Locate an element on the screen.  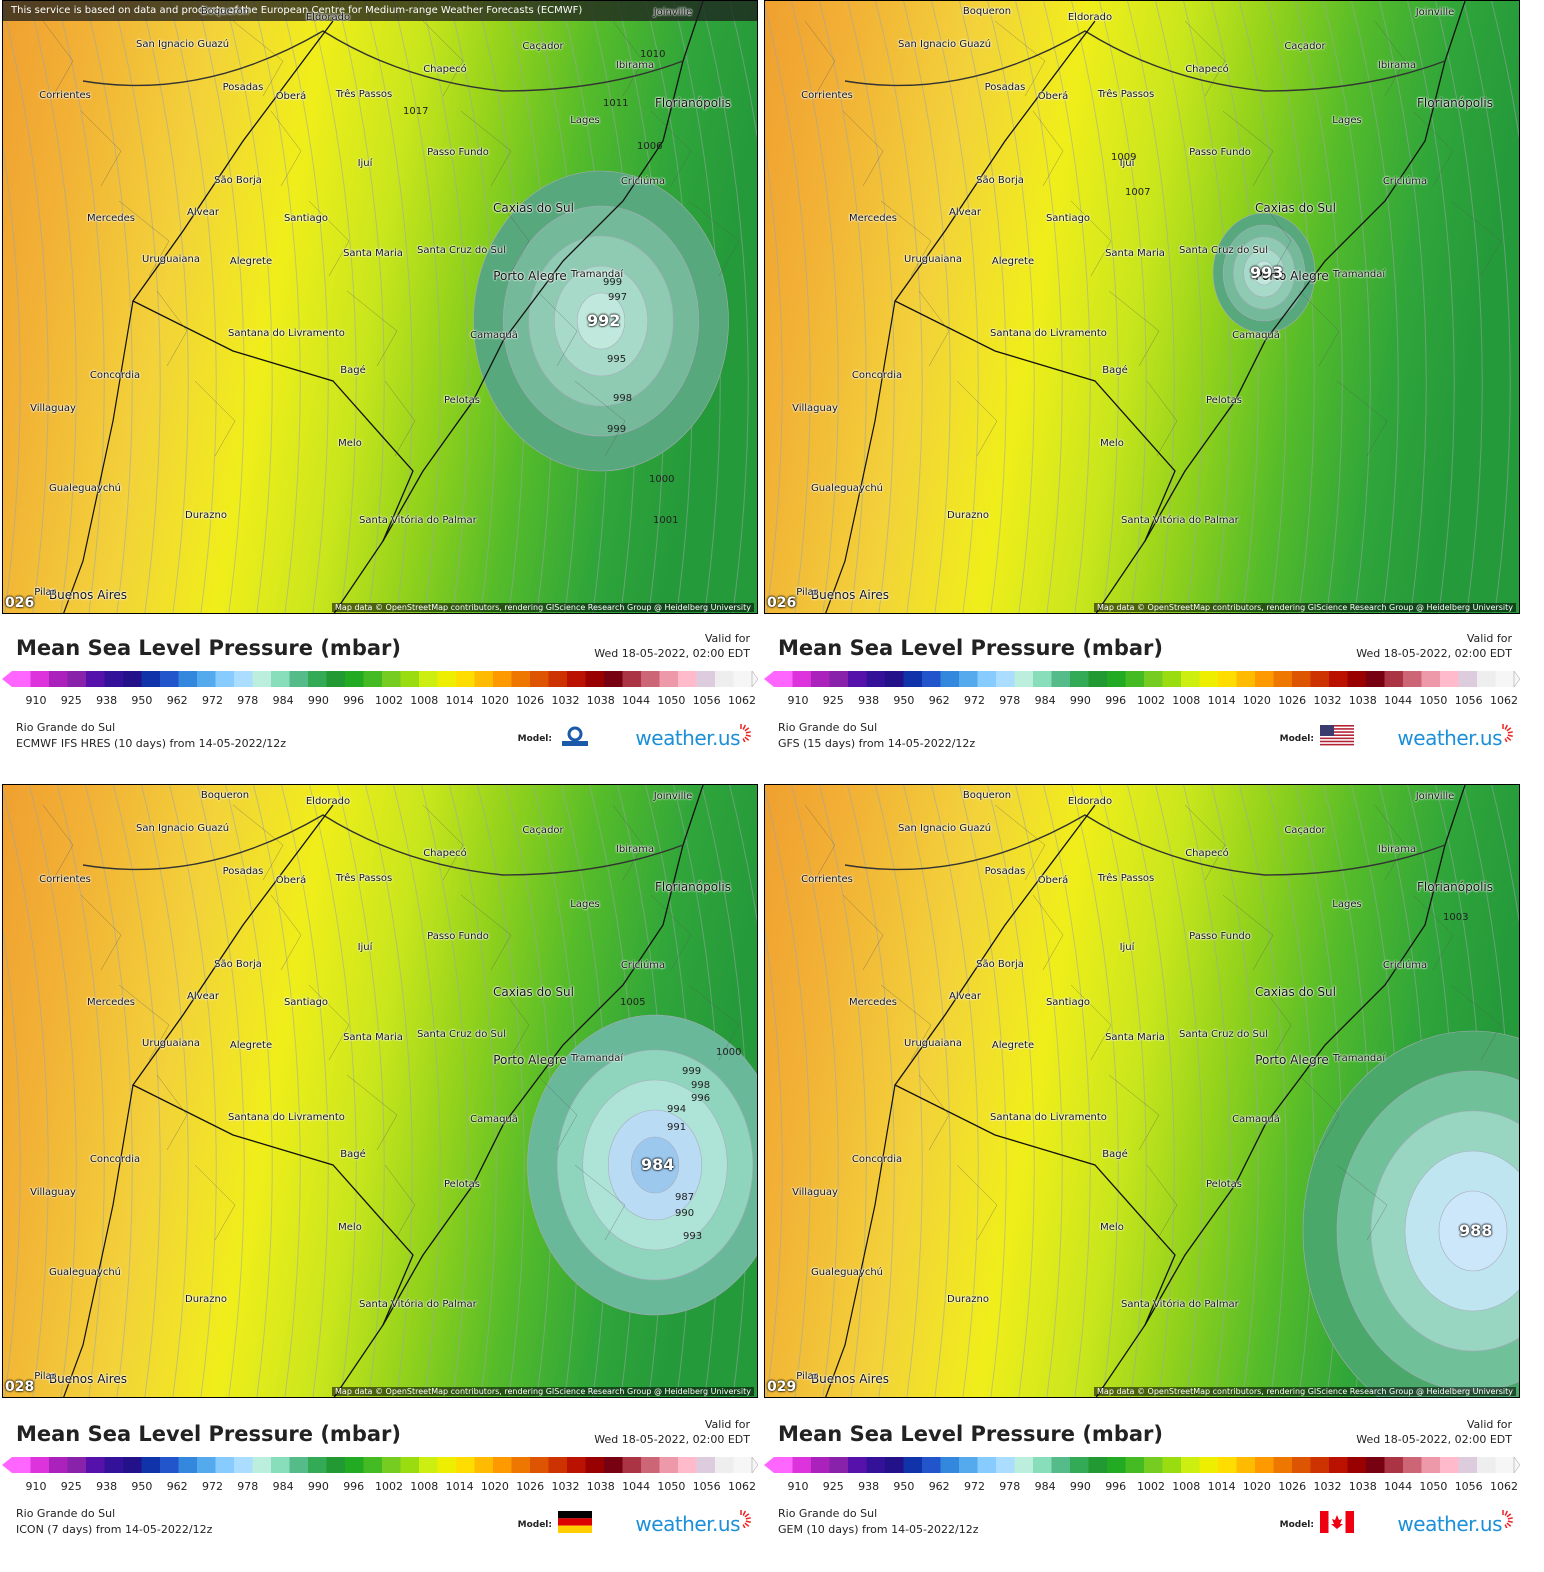
city-label: Porto Alegre is located at coordinates (530, 1060).